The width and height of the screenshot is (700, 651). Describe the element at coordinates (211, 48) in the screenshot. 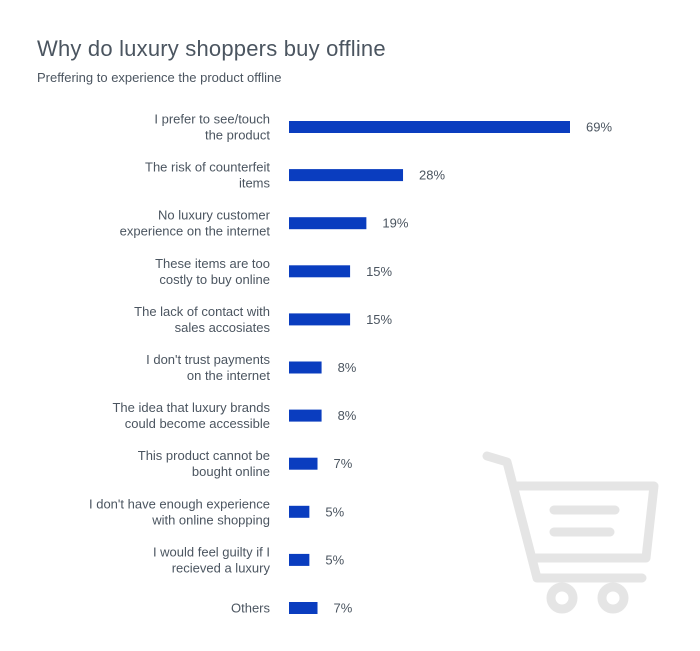

I see `chart-title: Why do luxury shoppers buy offline` at that location.